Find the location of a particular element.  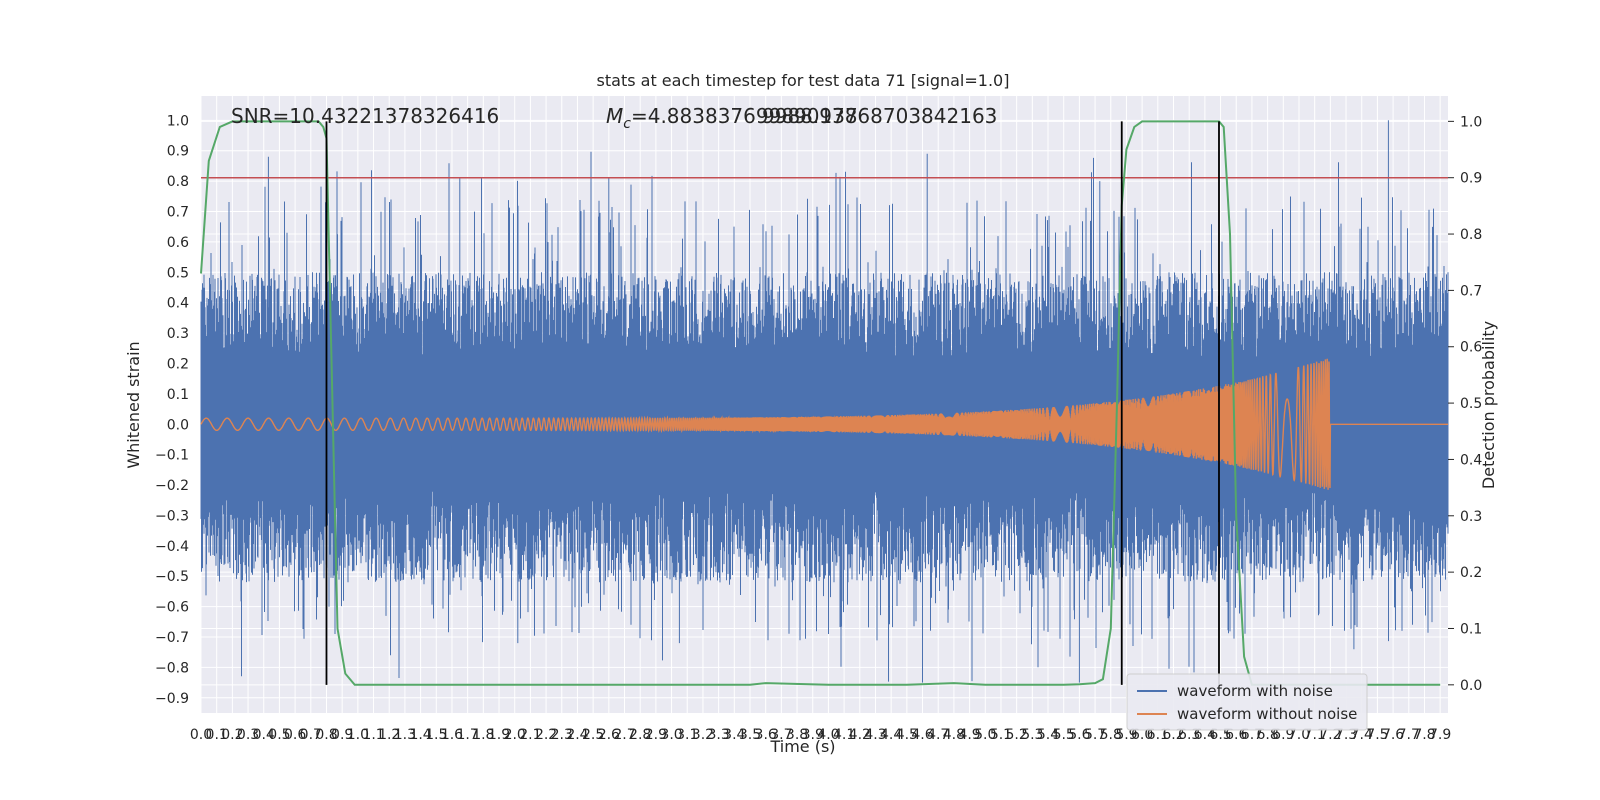

x-tick-label: 5.3 is located at coordinates (1032, 735).